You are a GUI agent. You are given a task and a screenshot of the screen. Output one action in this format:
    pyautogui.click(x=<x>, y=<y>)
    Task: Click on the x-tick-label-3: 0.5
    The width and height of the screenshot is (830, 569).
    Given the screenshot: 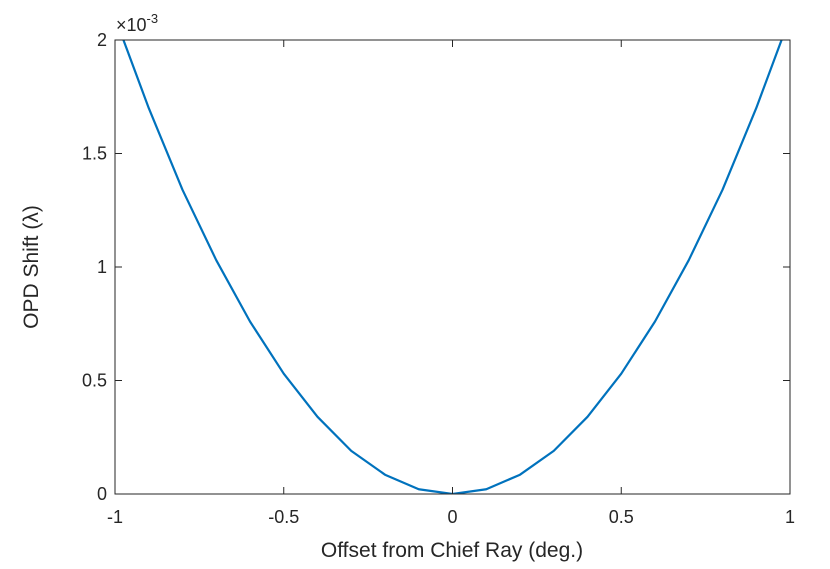 What is the action you would take?
    pyautogui.click(x=621, y=517)
    